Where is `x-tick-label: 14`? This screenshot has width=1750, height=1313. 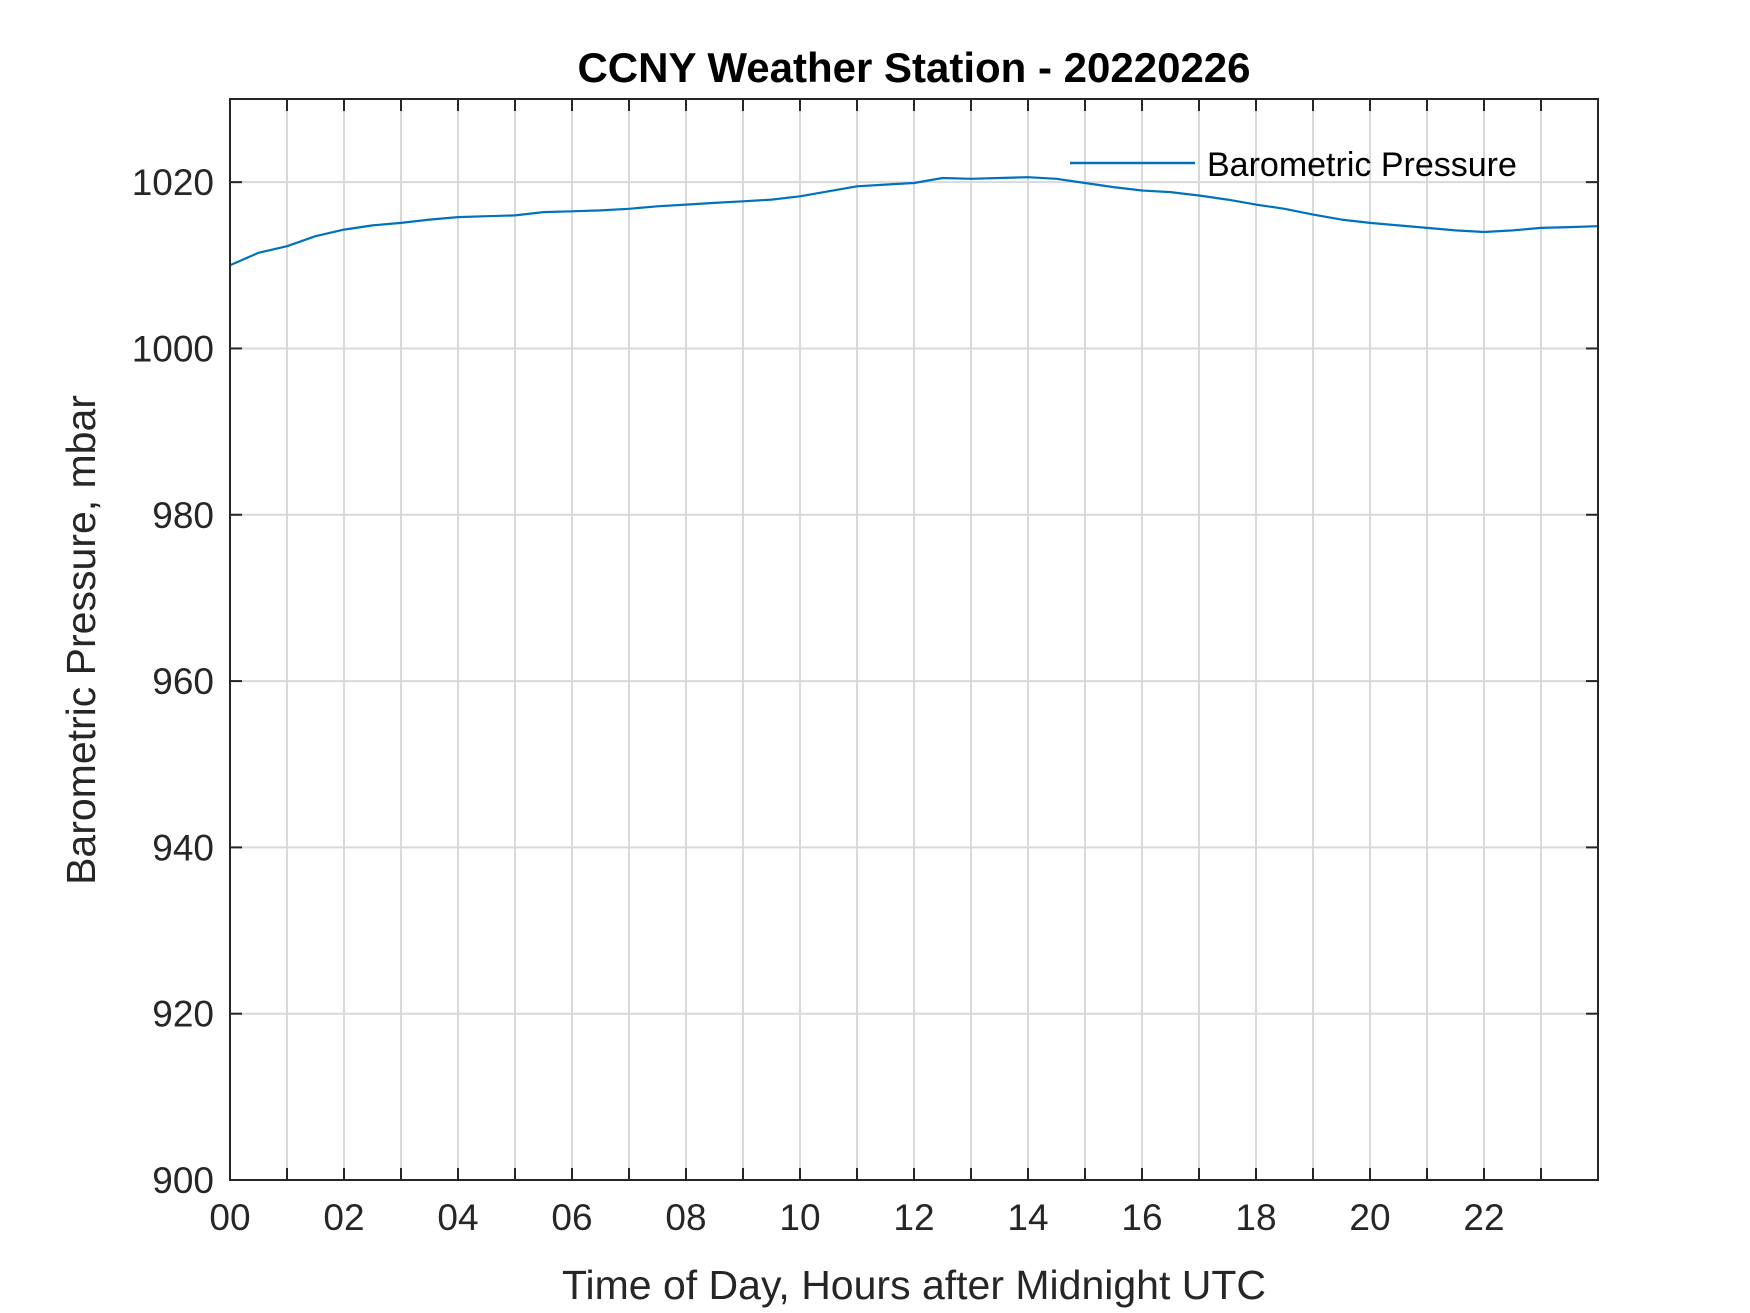 x-tick-label: 14 is located at coordinates (1027, 1217).